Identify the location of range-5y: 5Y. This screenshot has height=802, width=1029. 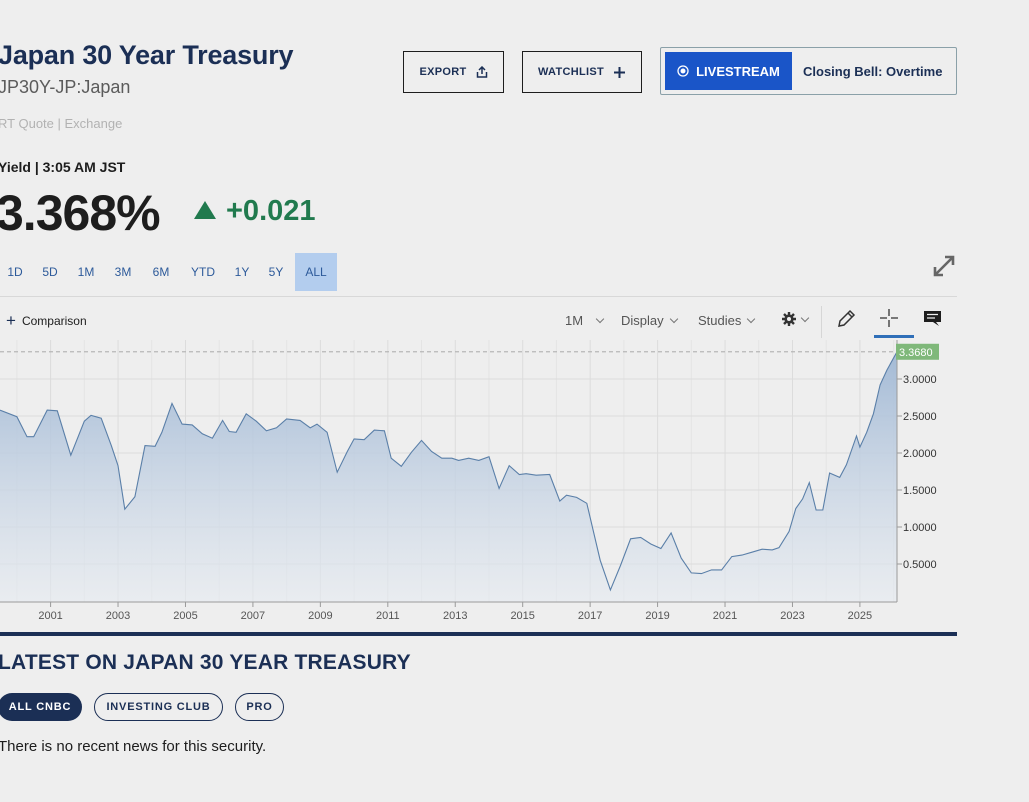
(276, 272).